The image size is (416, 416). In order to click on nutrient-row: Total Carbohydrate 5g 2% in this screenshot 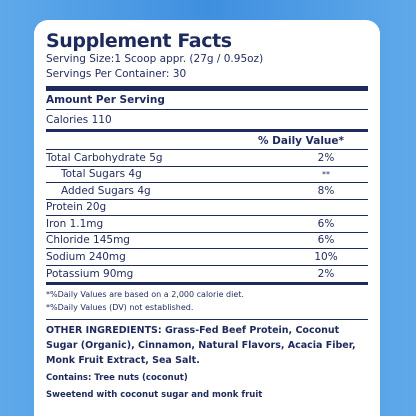, I will do `click(207, 158)`.